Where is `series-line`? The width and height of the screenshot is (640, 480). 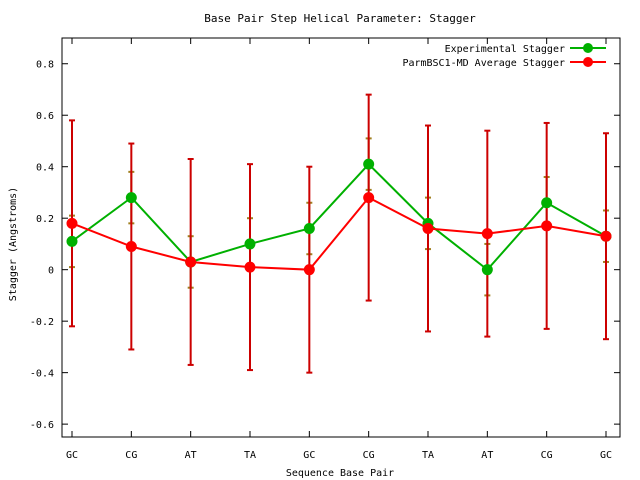
series-line is located at coordinates (339, 233).